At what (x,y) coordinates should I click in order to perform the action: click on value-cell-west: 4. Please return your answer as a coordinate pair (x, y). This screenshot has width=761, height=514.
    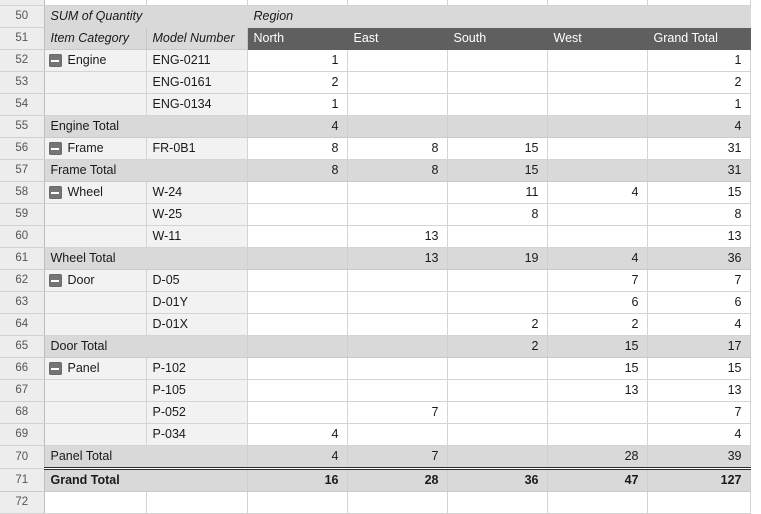
    Looking at the image, I should click on (597, 192).